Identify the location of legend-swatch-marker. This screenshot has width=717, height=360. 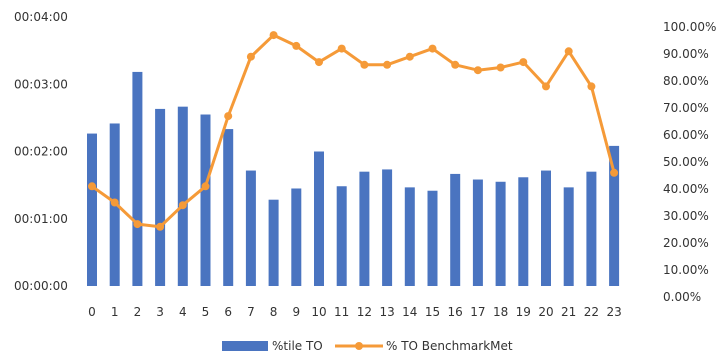
(359, 346).